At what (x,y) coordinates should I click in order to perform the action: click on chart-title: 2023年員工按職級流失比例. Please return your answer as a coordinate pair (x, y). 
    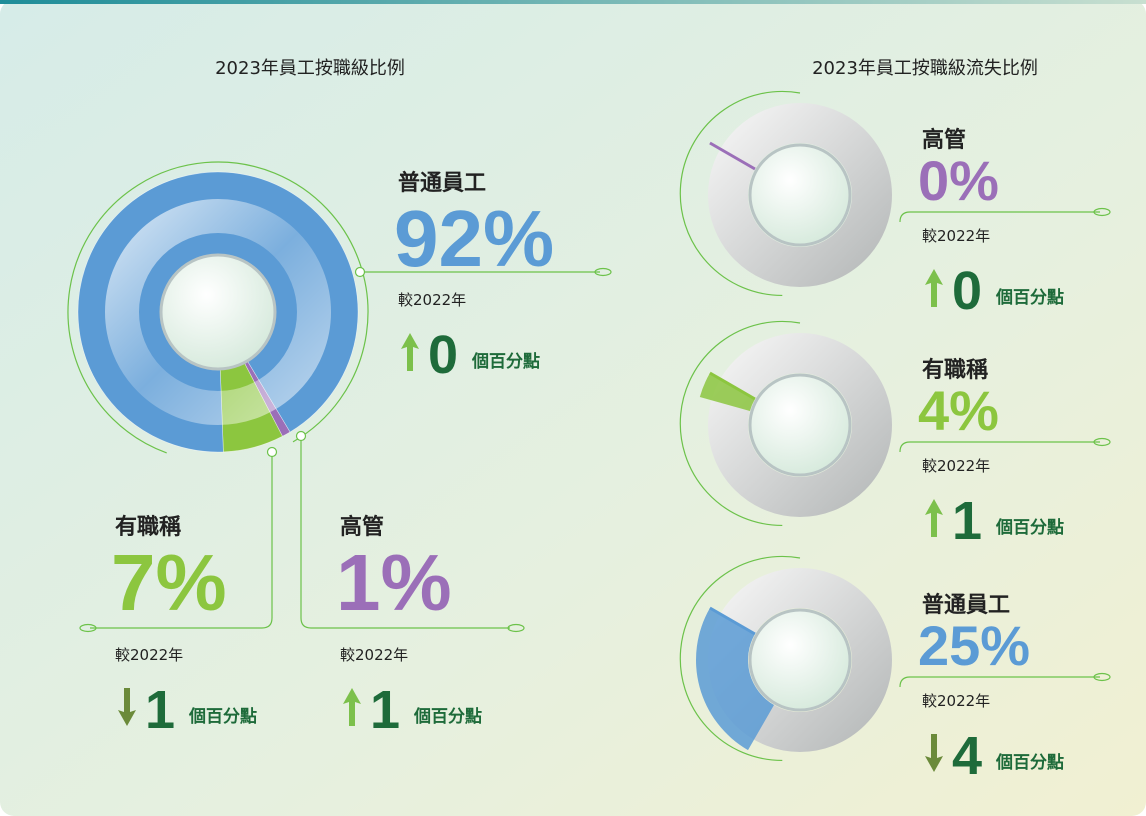
    Looking at the image, I should click on (925, 68).